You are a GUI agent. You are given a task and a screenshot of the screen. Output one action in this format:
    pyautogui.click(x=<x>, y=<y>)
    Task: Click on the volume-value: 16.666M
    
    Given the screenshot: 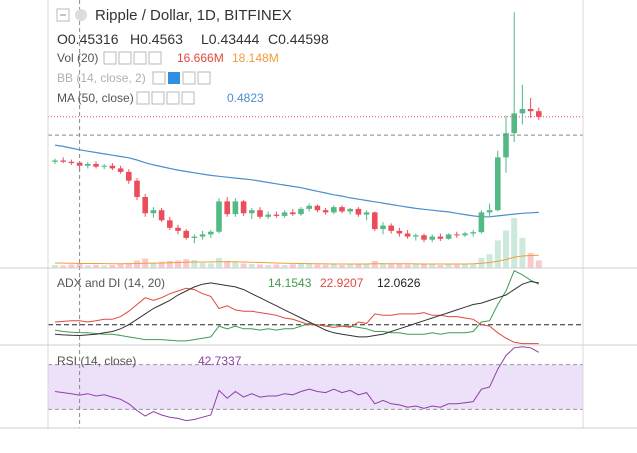 What is the action you would take?
    pyautogui.click(x=200, y=58)
    